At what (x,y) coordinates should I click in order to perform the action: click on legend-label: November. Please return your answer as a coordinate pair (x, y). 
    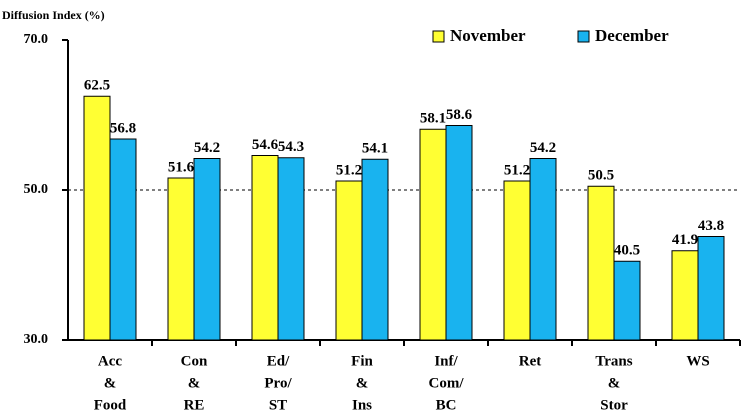
    Looking at the image, I should click on (488, 35).